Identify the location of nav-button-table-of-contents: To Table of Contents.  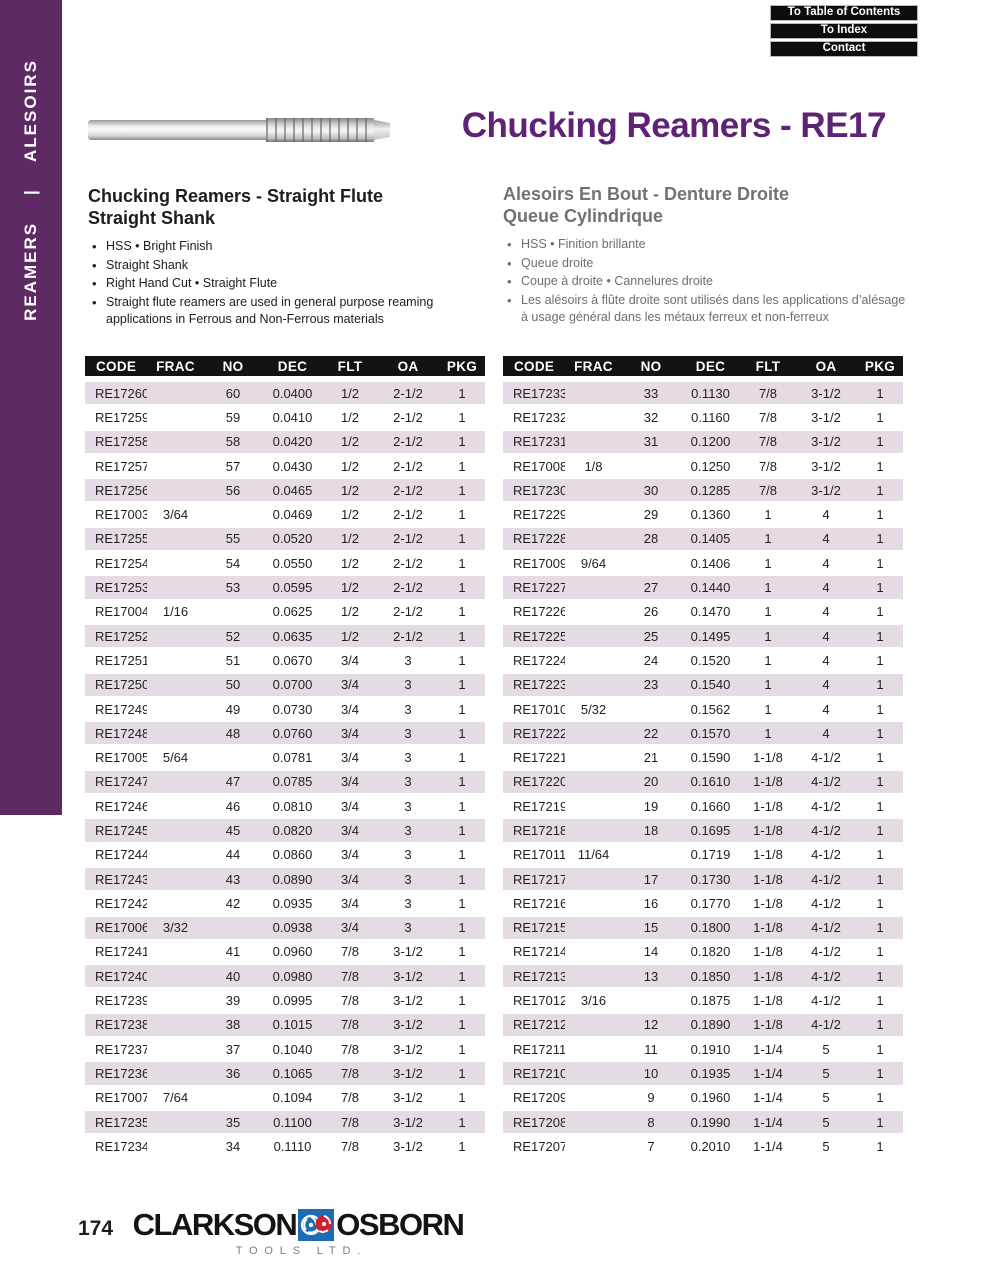
(844, 13).